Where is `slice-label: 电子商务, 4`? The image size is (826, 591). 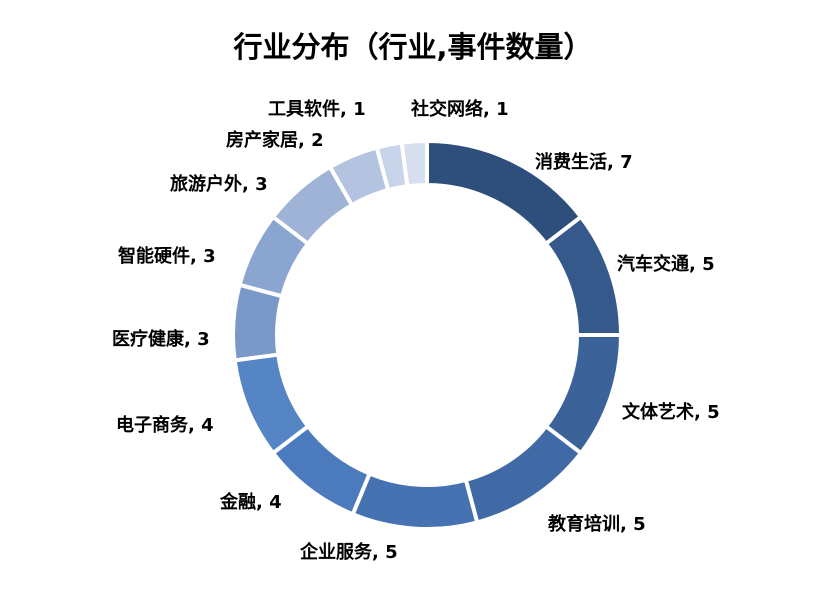
slice-label: 电子商务, 4 is located at coordinates (165, 425).